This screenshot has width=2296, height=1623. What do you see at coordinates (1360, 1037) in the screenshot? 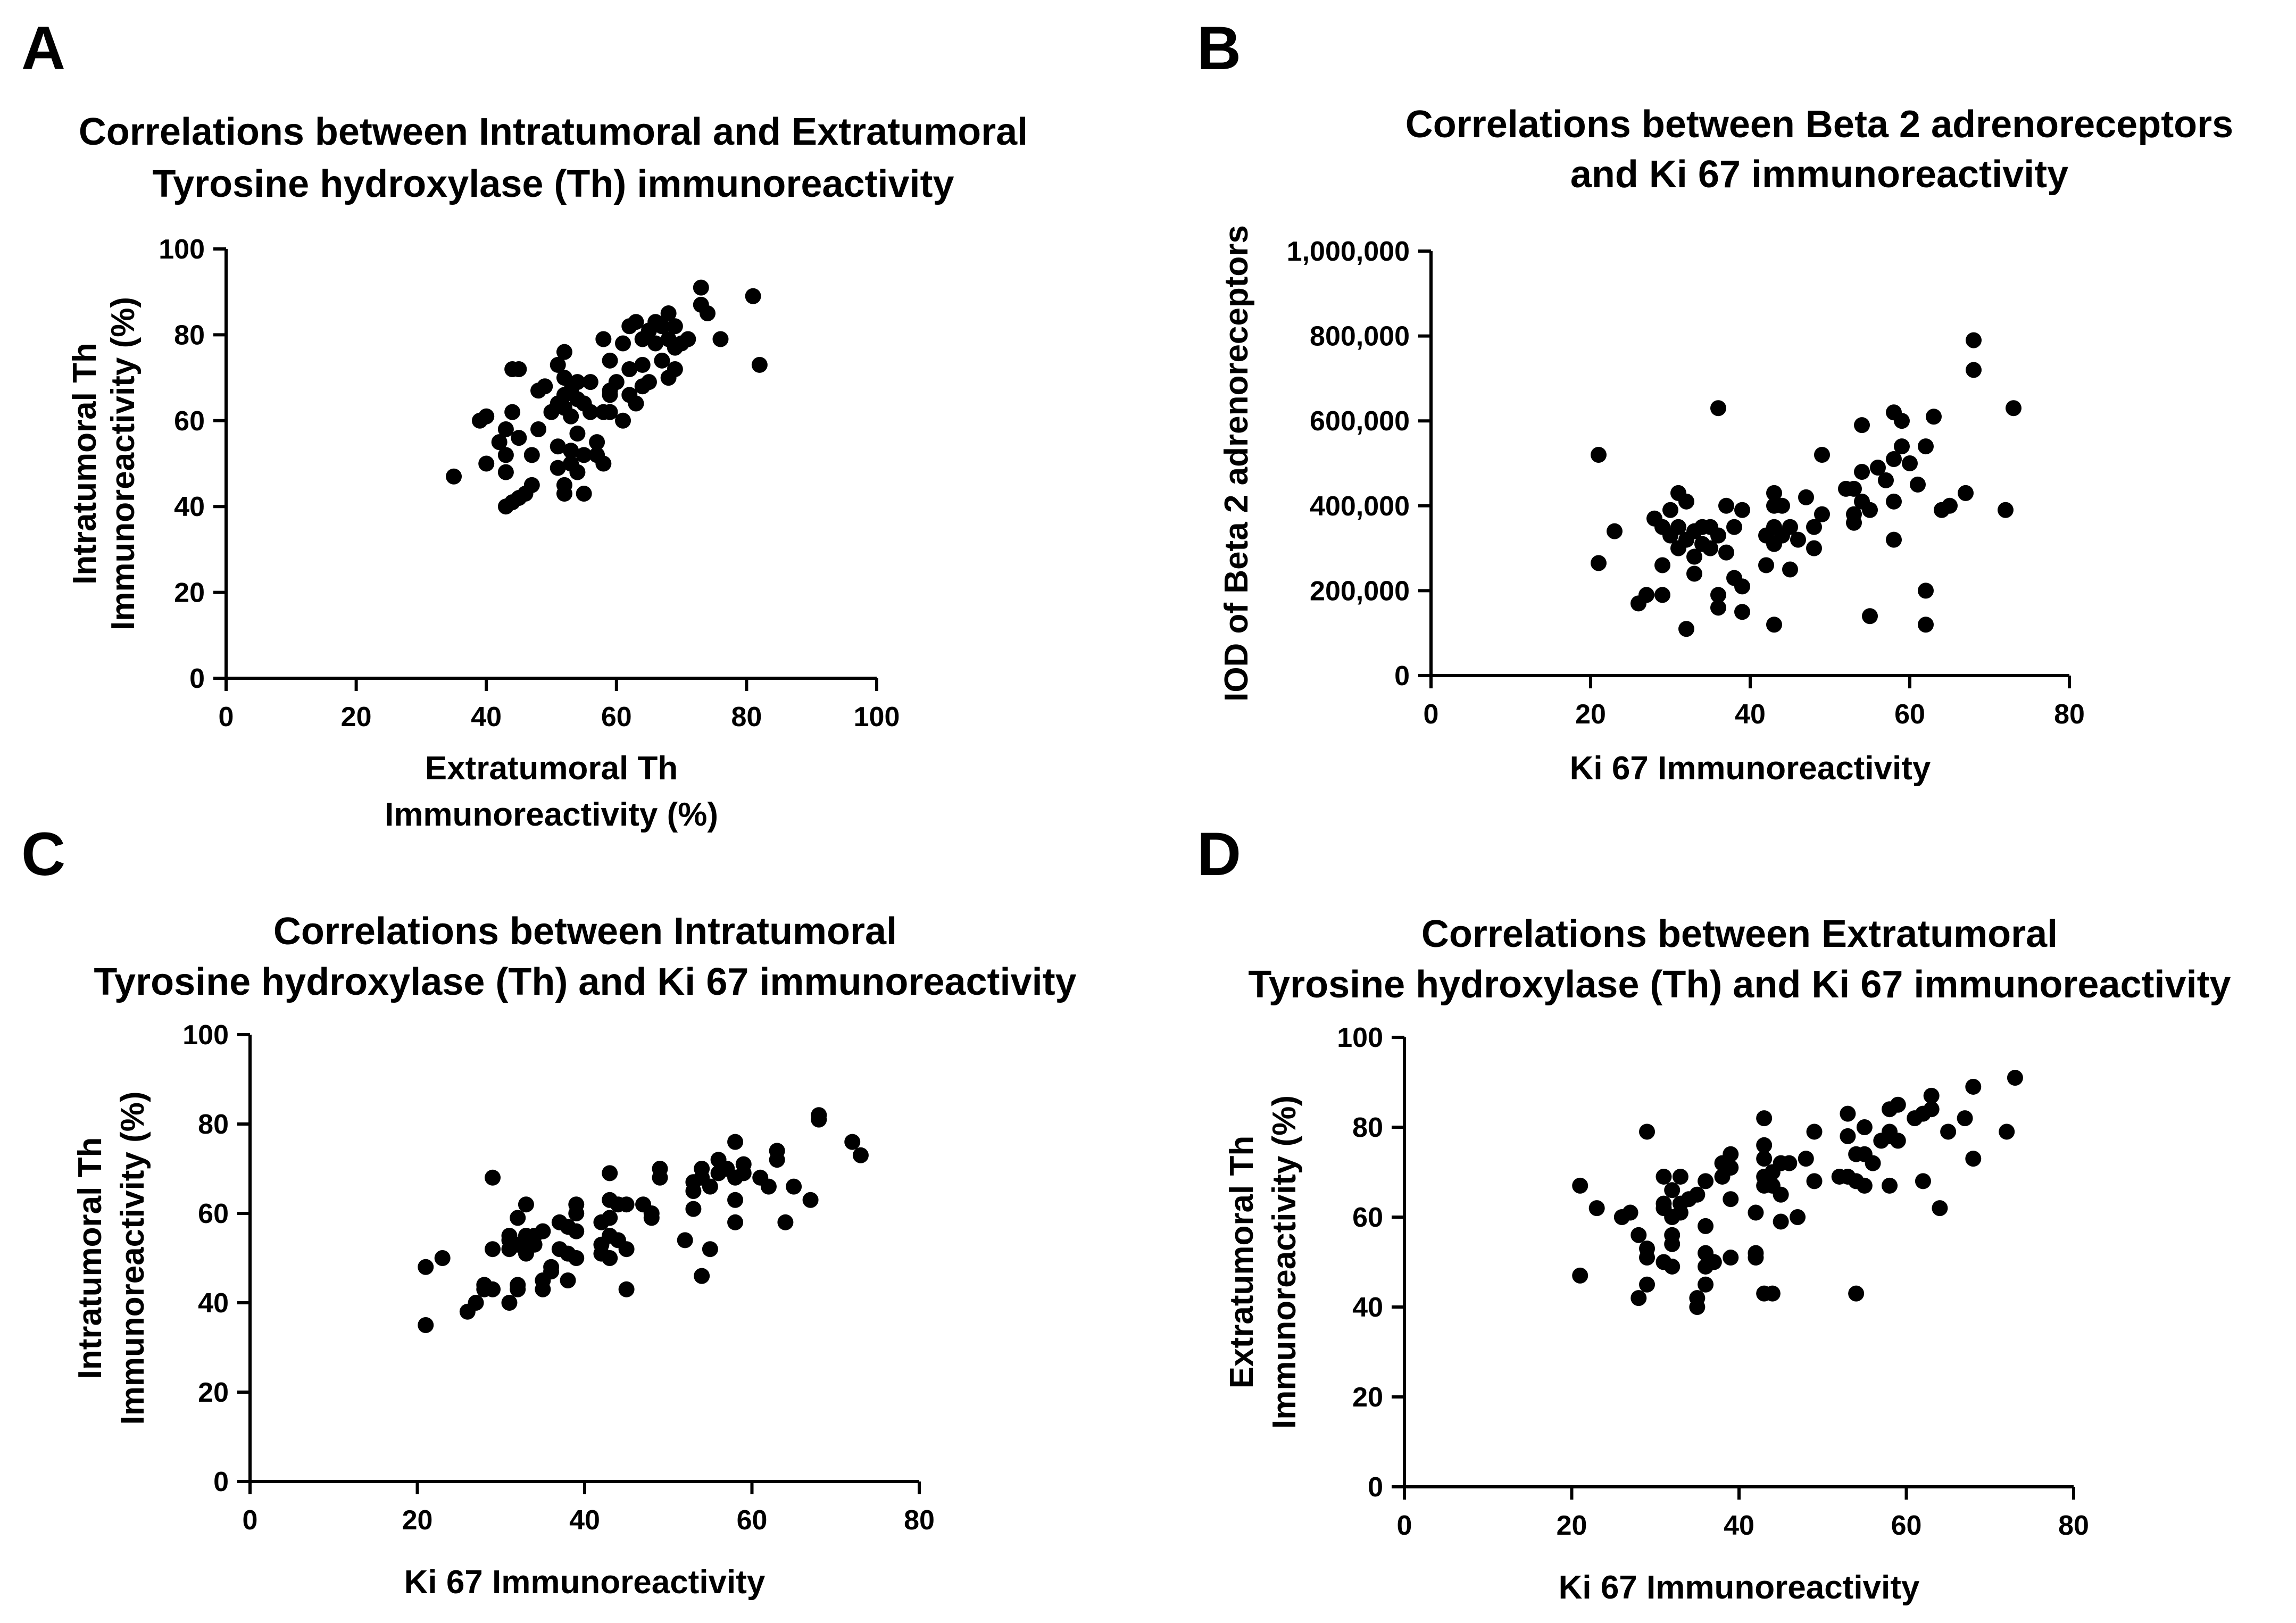
I see `y-tick-label: 100` at bounding box center [1360, 1037].